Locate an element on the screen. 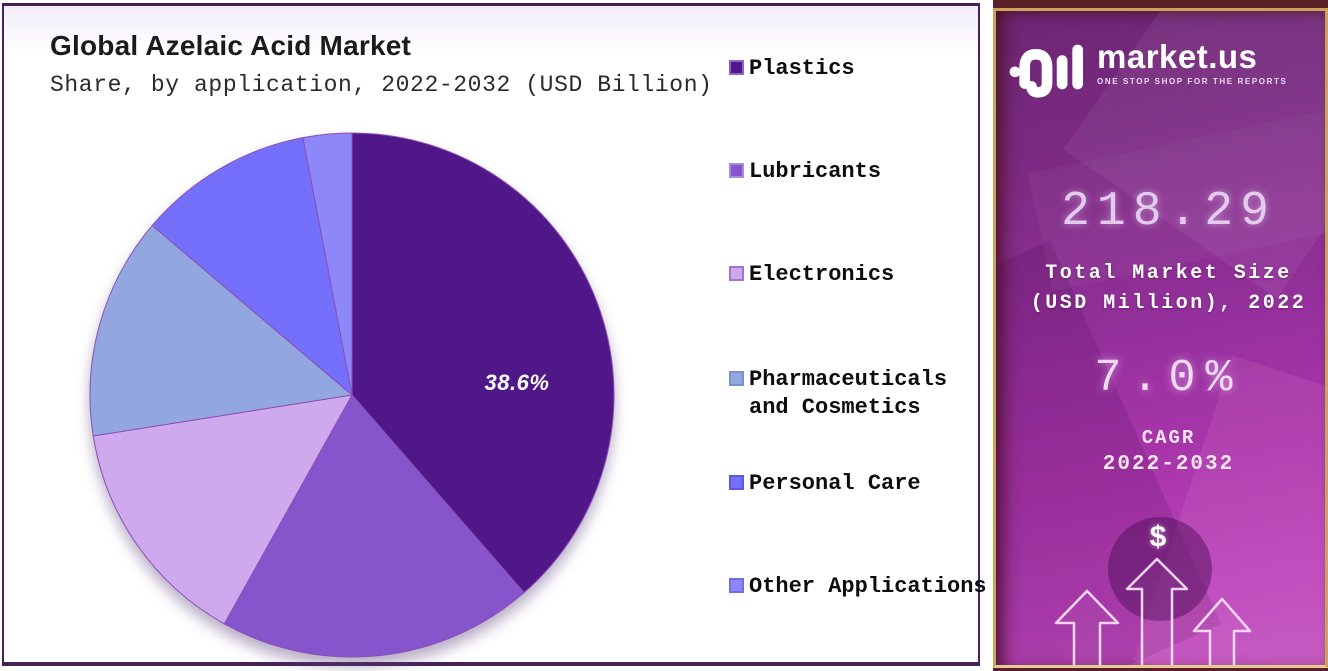 This screenshot has width=1328, height=671. legend-item-electronics: Electronics is located at coordinates (859, 275).